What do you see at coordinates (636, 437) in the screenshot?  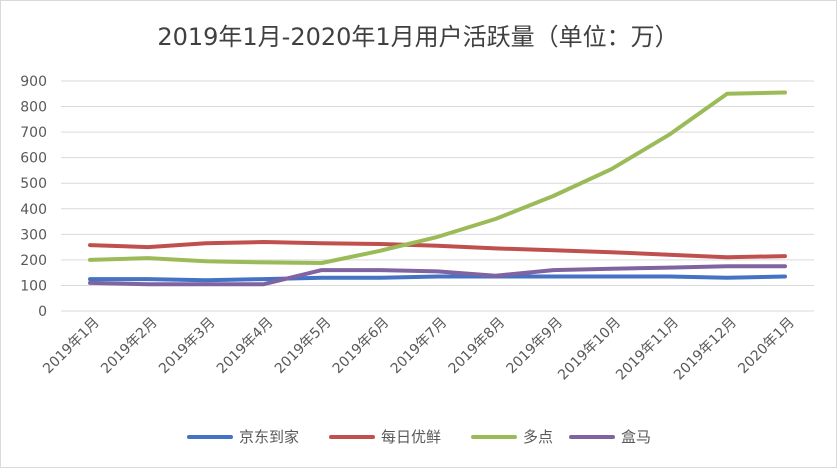 I see `legend-label: 盒马` at bounding box center [636, 437].